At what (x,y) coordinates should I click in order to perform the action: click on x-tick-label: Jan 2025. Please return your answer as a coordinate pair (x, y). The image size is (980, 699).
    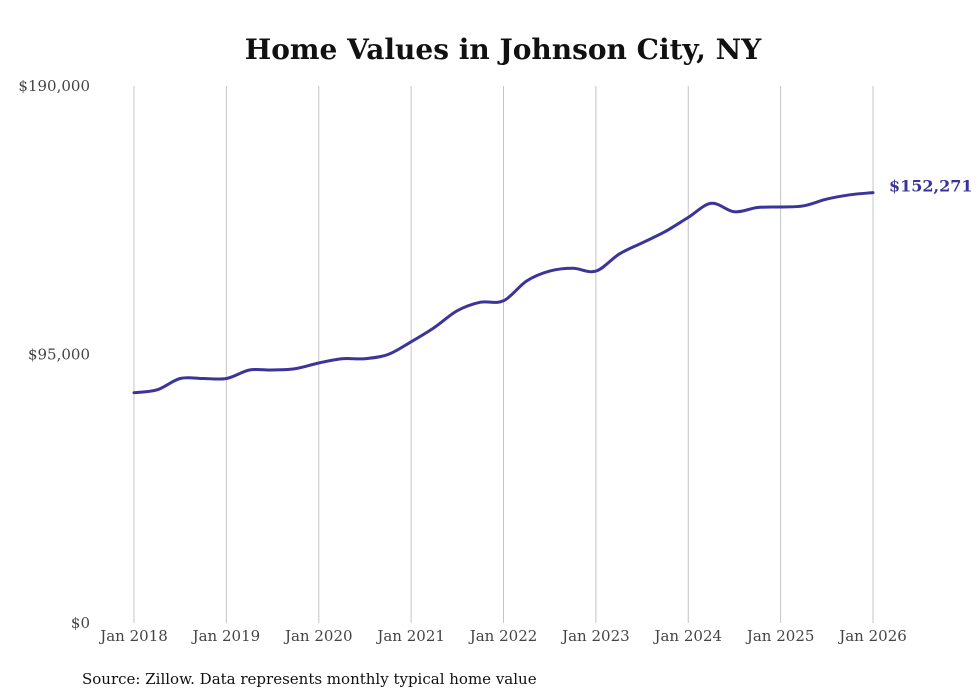
    Looking at the image, I should click on (780, 636).